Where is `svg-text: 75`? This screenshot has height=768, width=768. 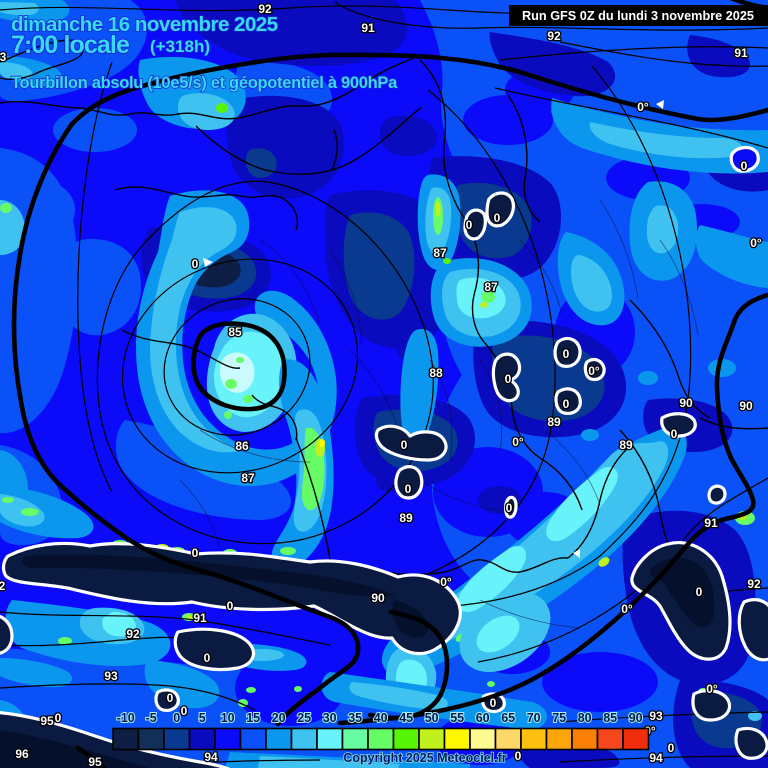
svg-text: 75 is located at coordinates (559, 718).